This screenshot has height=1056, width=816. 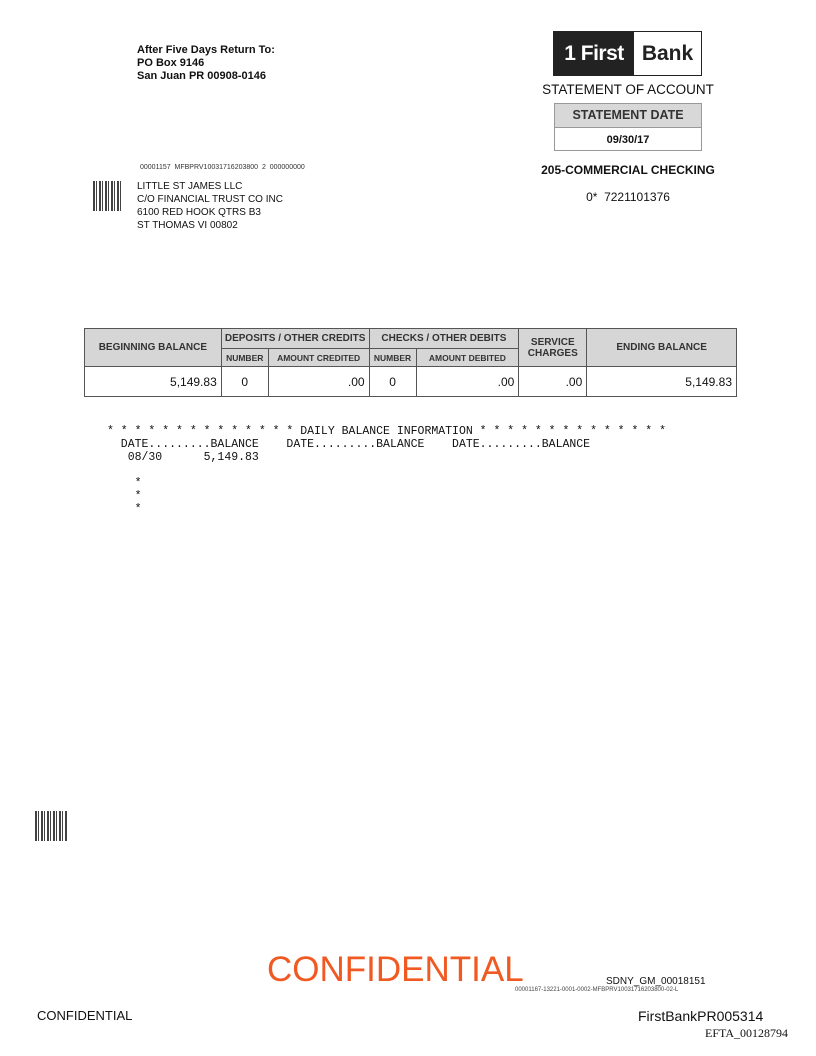 I want to click on table-row: 5,149.83 0 .00 0 .00 .00 5,149.83, so click(x=410, y=381).